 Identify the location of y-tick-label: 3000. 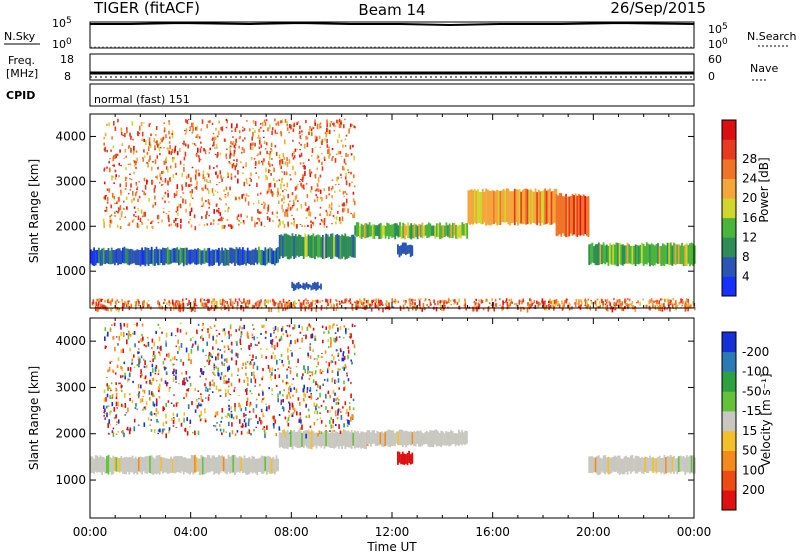
(70, 181).